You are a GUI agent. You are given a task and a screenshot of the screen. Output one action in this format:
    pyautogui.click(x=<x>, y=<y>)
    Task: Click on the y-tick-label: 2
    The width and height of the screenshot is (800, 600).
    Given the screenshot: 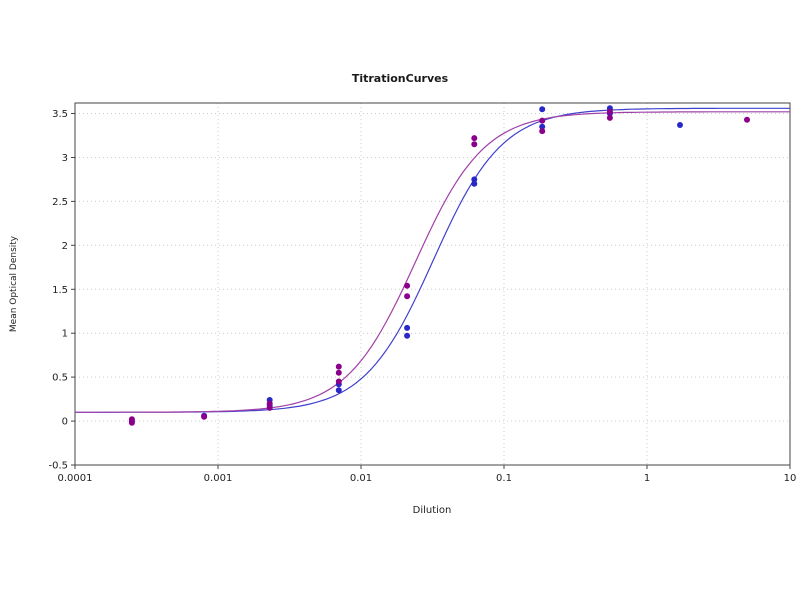 What is the action you would take?
    pyautogui.click(x=65, y=246)
    